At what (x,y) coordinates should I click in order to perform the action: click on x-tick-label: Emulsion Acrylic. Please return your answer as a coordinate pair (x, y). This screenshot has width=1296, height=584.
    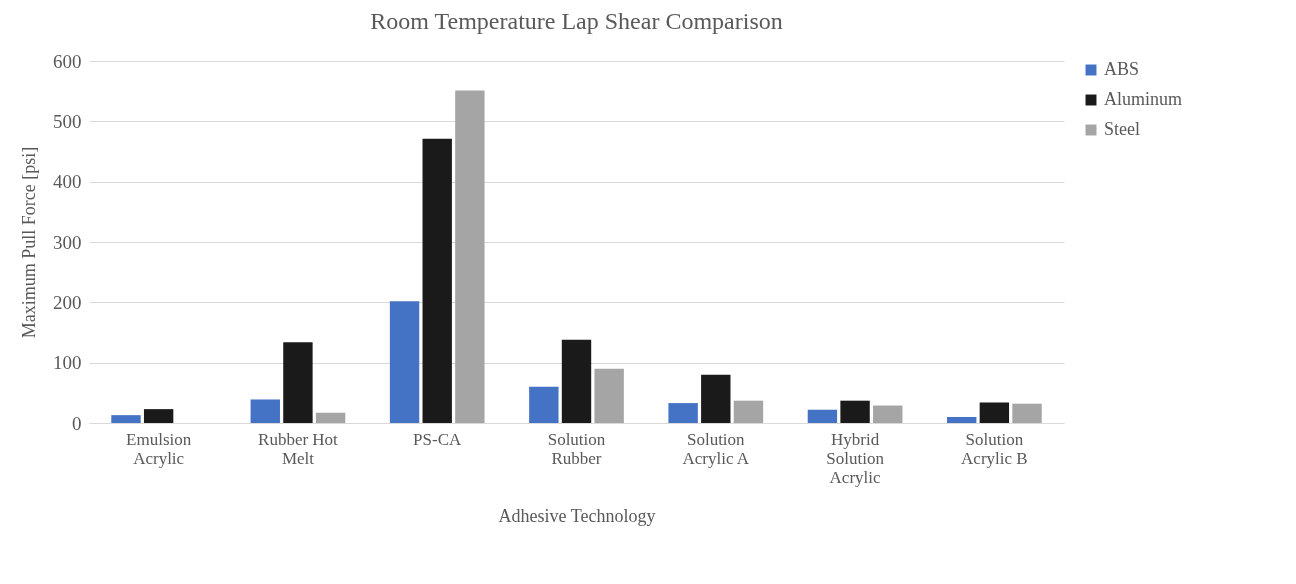
    Looking at the image, I should click on (159, 448).